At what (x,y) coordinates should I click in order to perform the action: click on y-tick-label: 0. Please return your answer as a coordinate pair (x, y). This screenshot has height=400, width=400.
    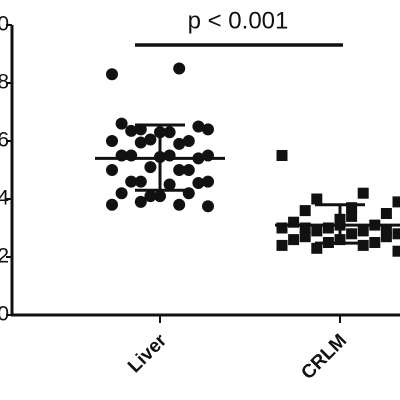
    Looking at the image, I should click on (4, 314).